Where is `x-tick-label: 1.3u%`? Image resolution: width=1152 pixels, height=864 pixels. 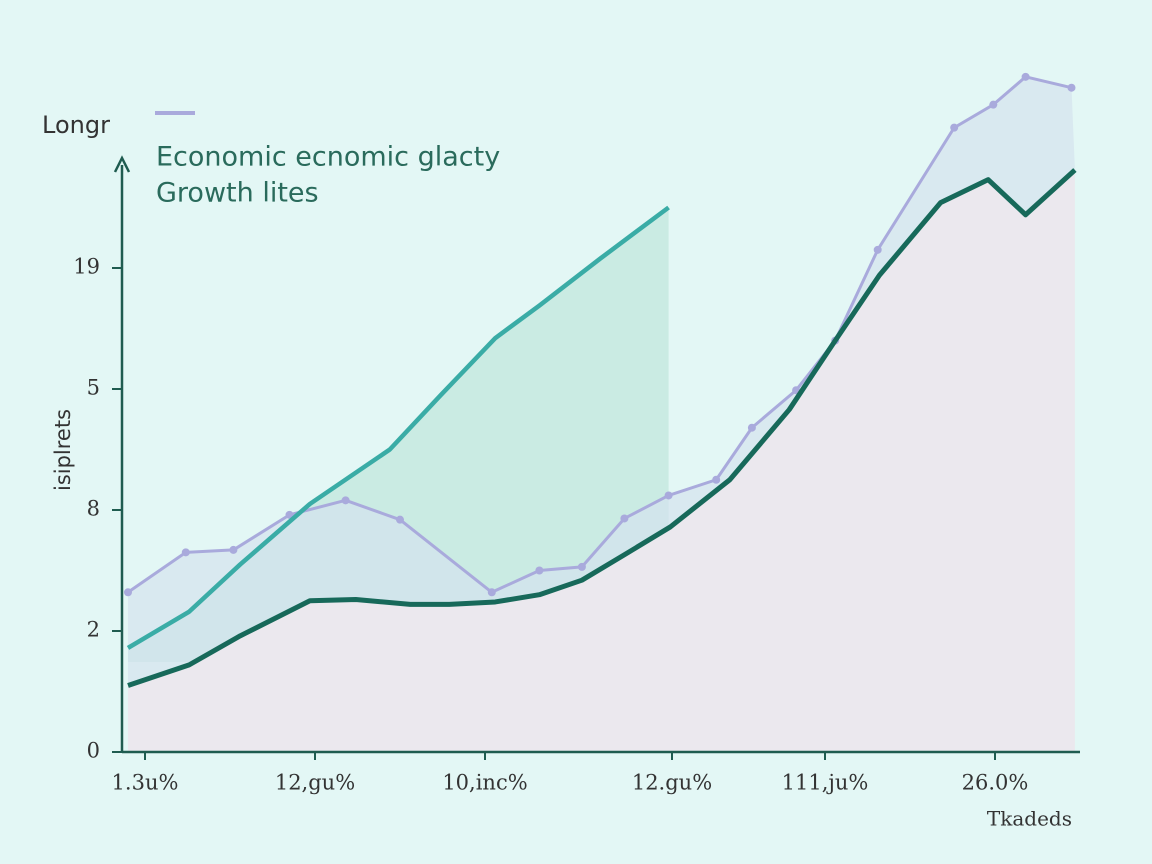
x-tick-label: 1.3u% is located at coordinates (145, 783).